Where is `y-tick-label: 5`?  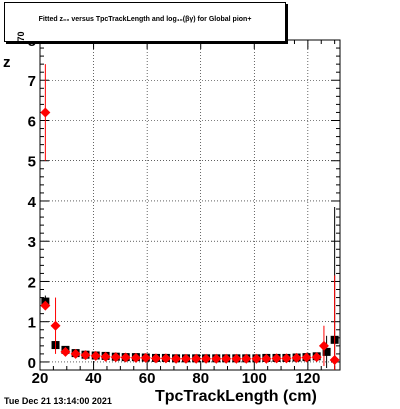 y-tick-label: 5 is located at coordinates (32, 162).